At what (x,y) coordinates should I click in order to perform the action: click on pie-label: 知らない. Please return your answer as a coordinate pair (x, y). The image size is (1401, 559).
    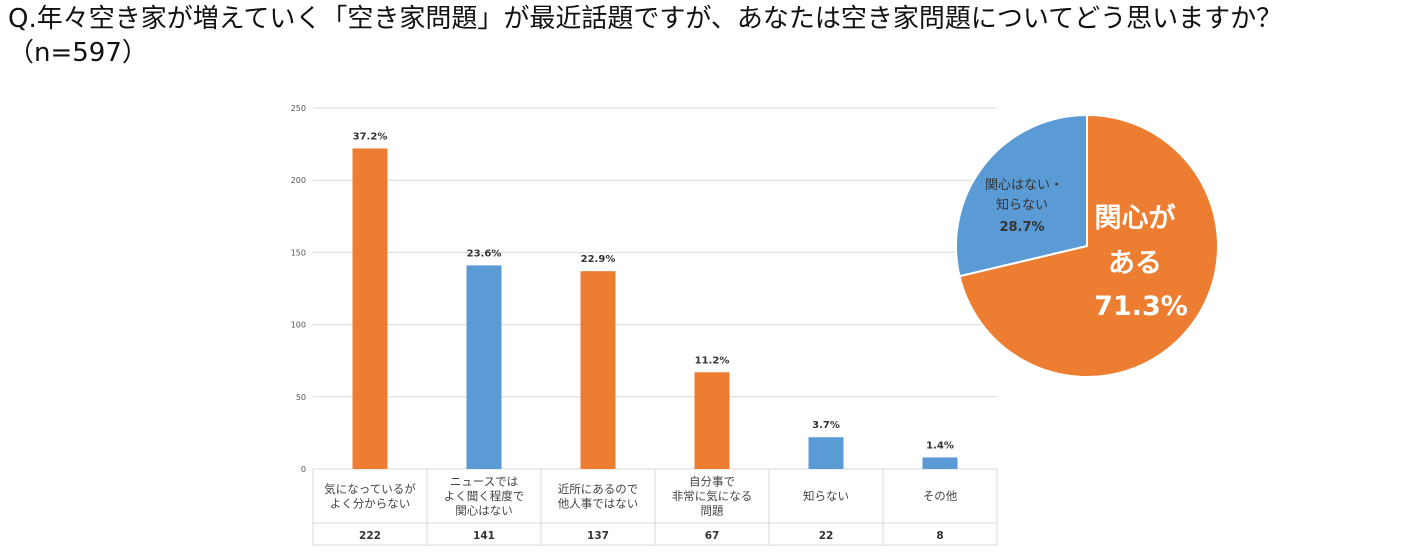
    Looking at the image, I should click on (1022, 205).